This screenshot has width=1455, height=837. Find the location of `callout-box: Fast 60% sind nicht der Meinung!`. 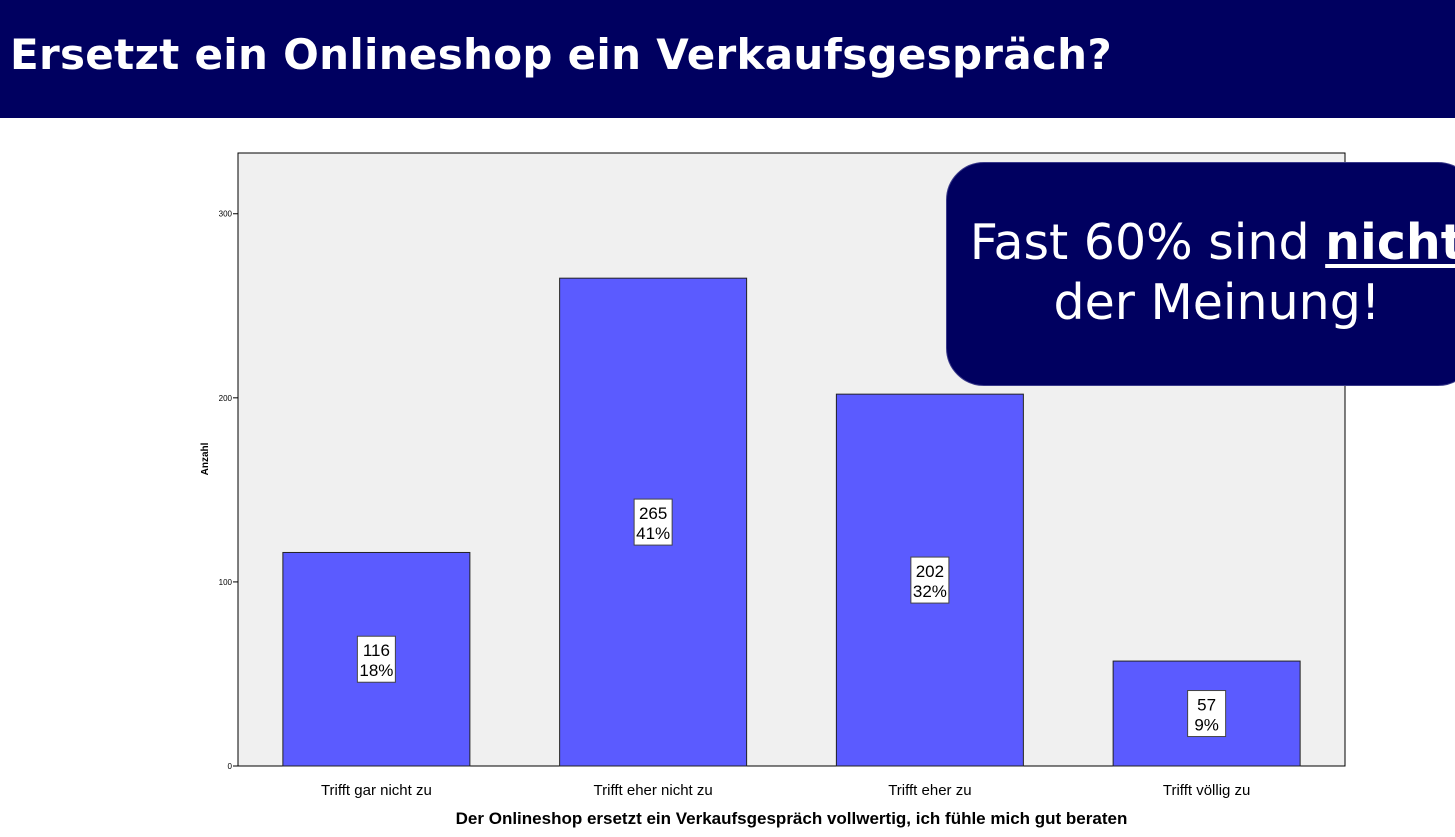

callout-box: Fast 60% sind nicht der Meinung! is located at coordinates (1200, 274).